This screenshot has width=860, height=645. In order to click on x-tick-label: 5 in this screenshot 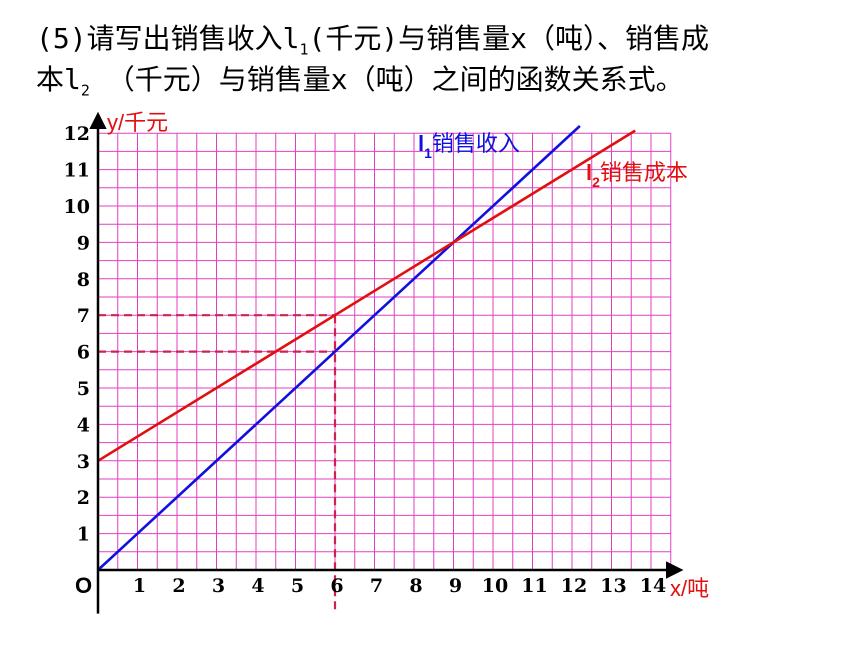, I will do `click(297, 586)`.